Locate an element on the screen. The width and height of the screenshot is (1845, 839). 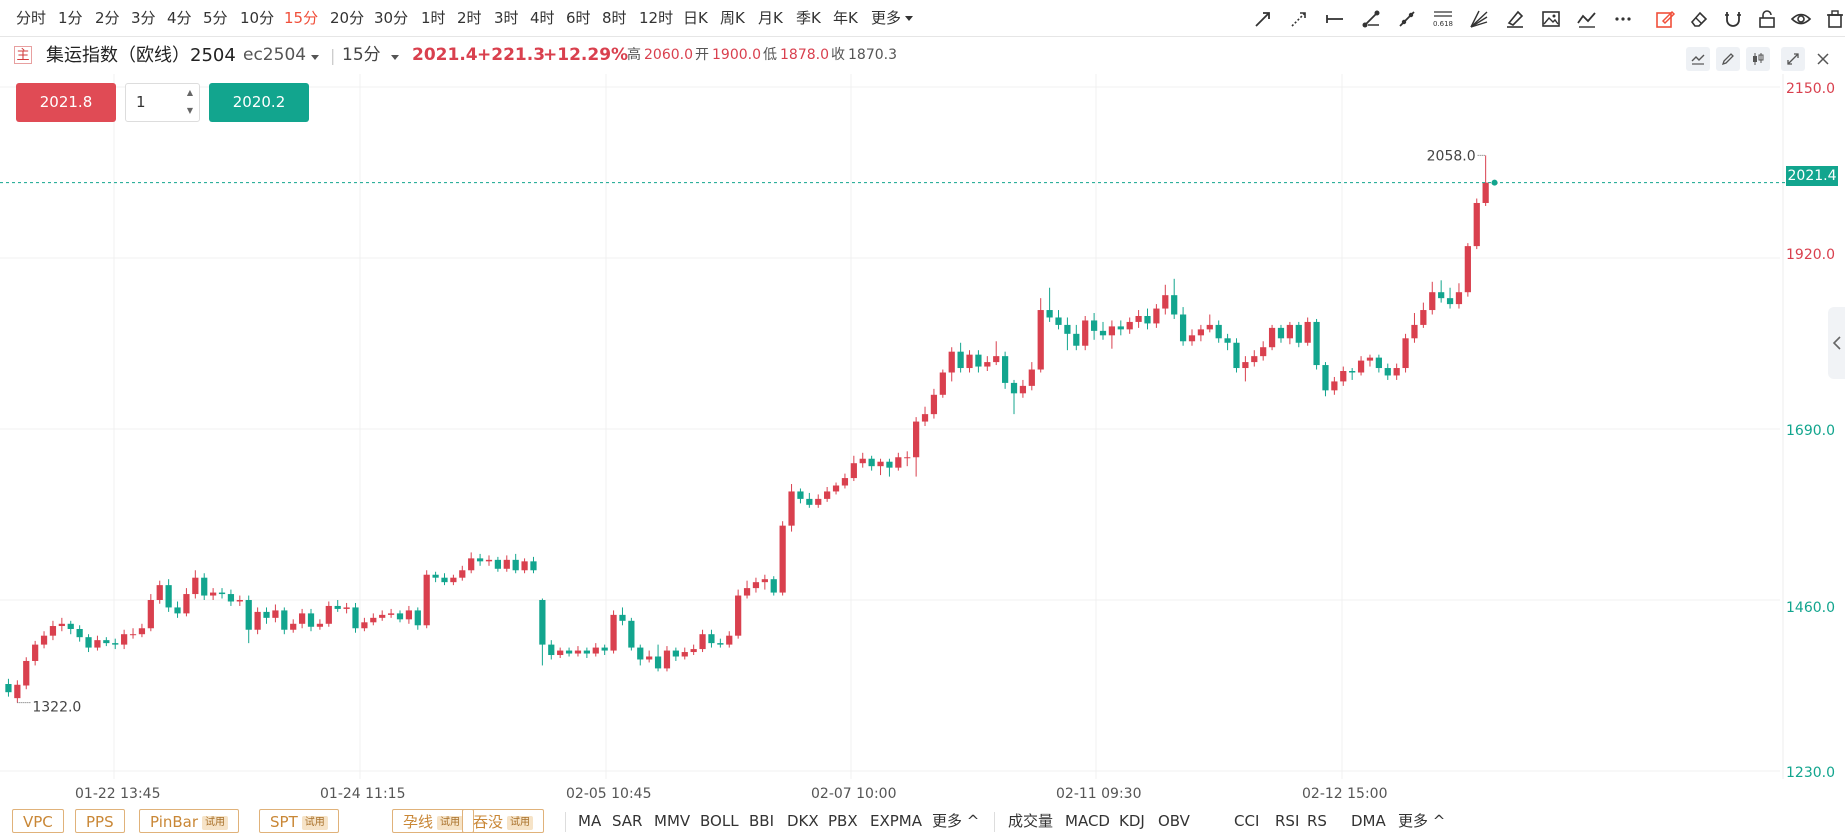
timeframe-22: 年K is located at coordinates (845, 18).